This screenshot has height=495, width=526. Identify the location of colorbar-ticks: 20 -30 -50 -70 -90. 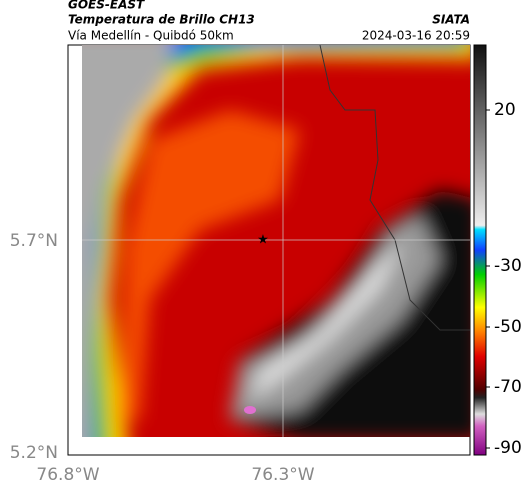
(504, 279).